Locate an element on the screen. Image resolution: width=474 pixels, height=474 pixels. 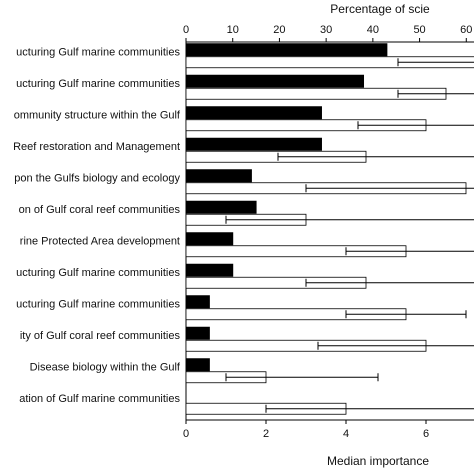
x2-tick-label: 0 is located at coordinates (186, 30).